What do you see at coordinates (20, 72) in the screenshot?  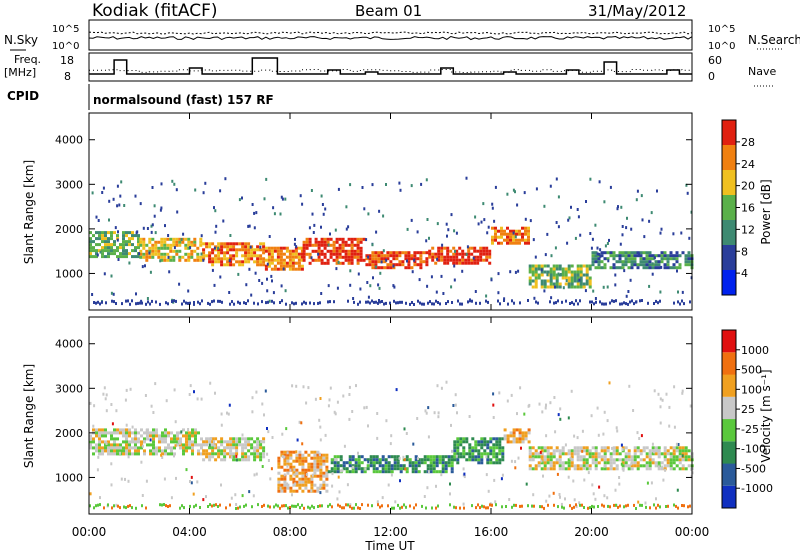 I see `freq-unit-label: [MHz]` at bounding box center [20, 72].